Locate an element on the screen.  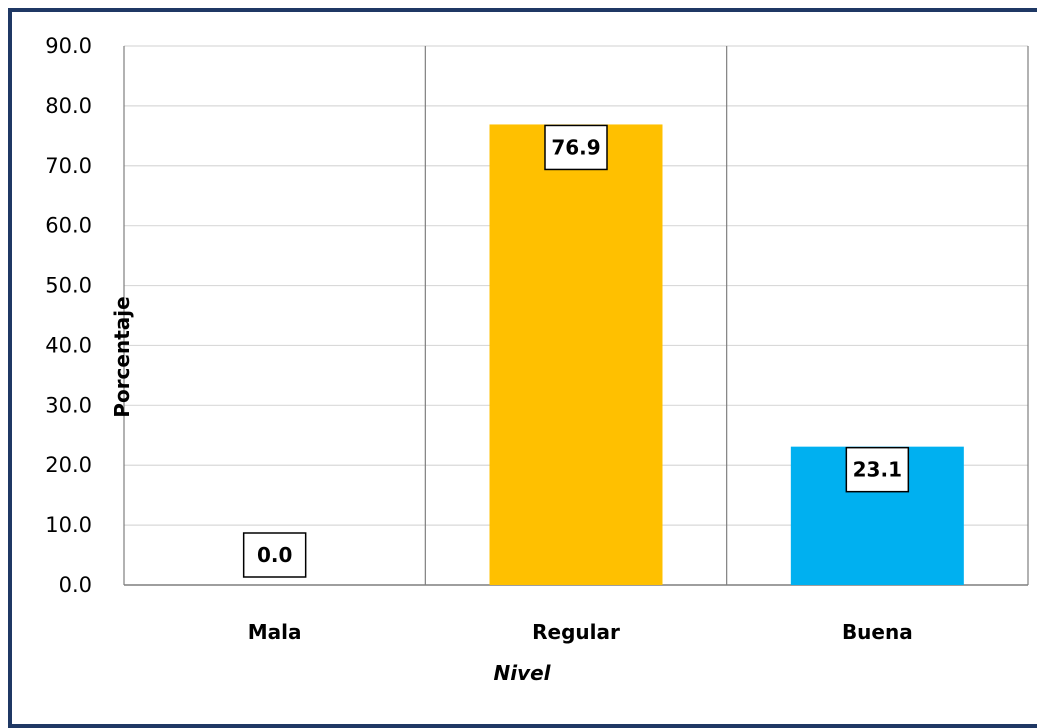
x-axis-title: Nivel is located at coordinates (522, 673).